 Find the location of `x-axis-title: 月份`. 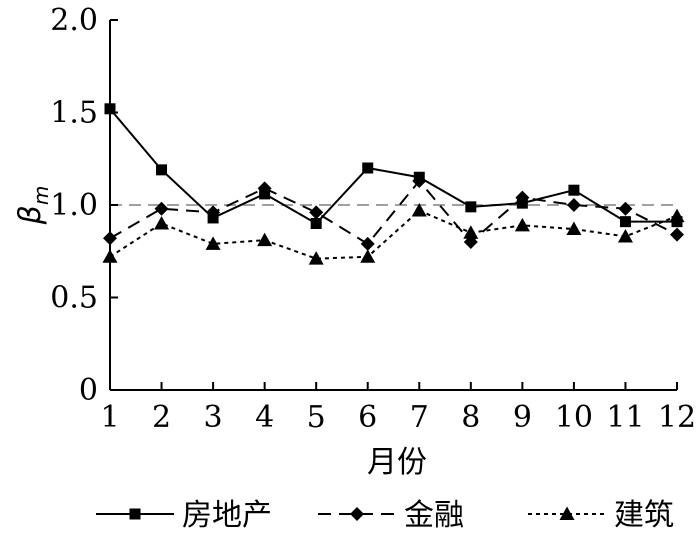

x-axis-title: 月份 is located at coordinates (397, 462).